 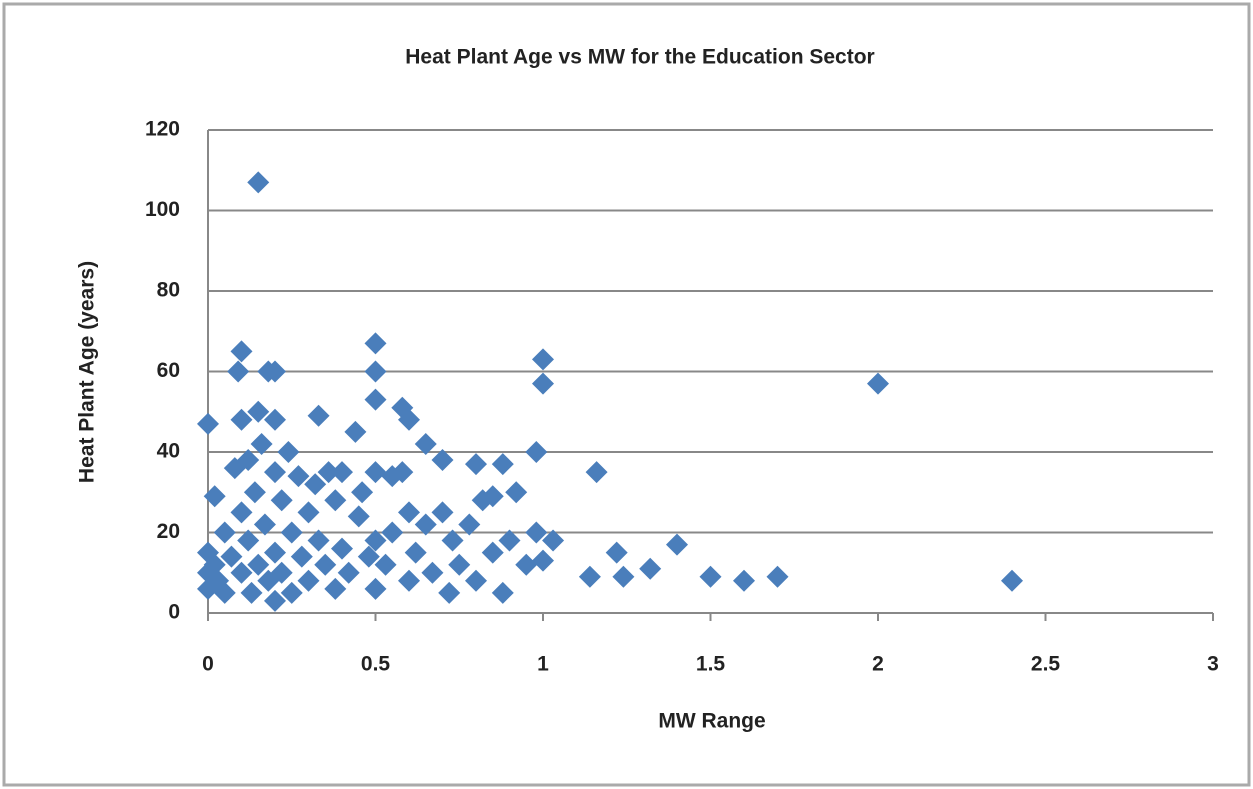 I want to click on y-axis-label: Heat Plant Age (years), so click(x=87, y=372).